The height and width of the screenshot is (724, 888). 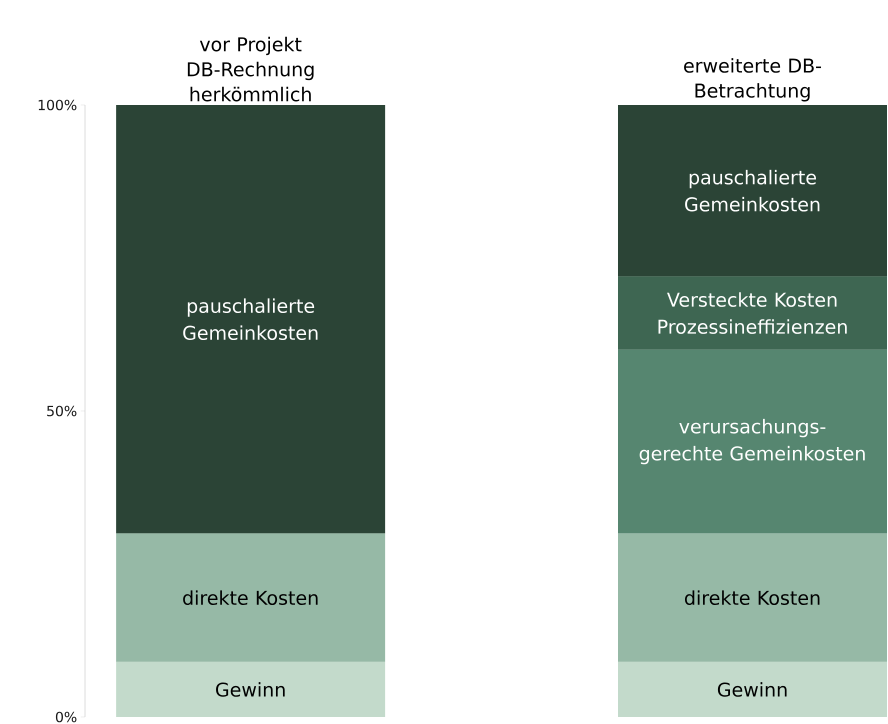 I want to click on series-label: pauschalierte Gemeinkosten, so click(x=752, y=191).